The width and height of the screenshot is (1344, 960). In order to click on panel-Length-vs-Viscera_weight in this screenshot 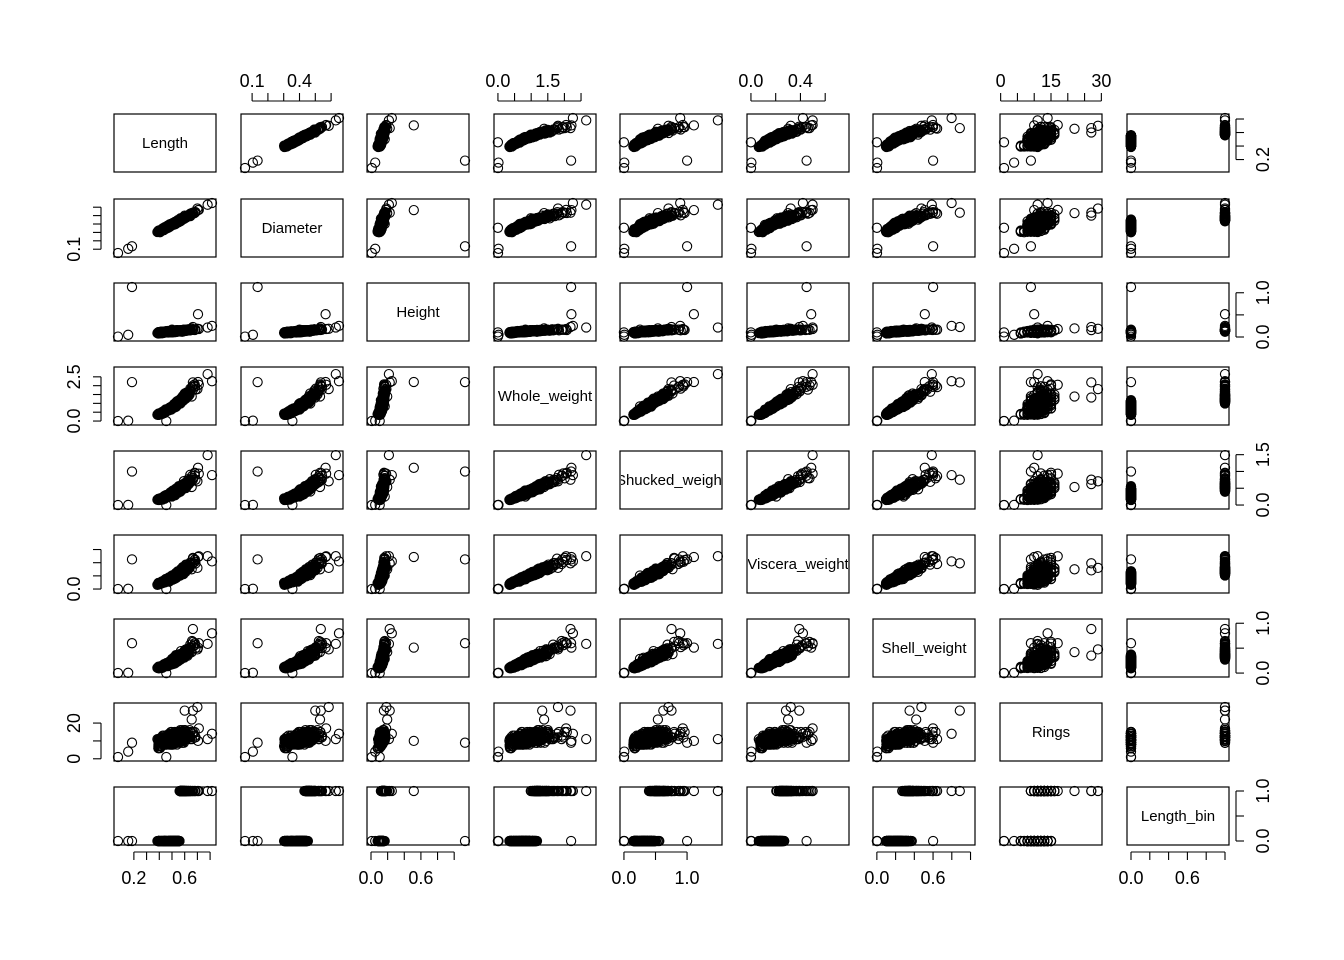, I will do `click(797, 142)`.